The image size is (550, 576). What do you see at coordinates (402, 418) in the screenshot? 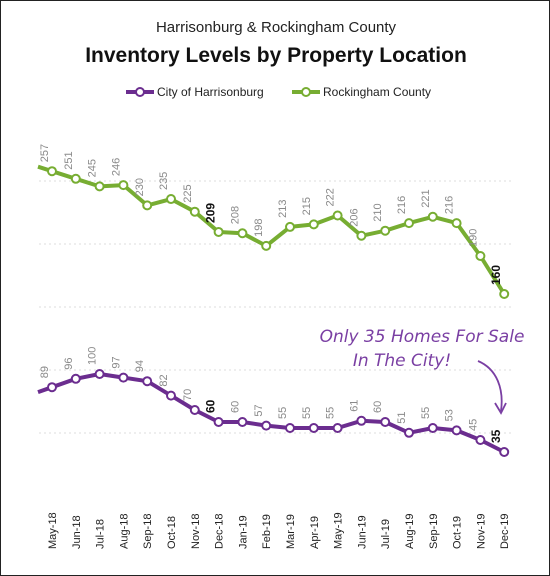
I see `data-label-city: 51` at bounding box center [402, 418].